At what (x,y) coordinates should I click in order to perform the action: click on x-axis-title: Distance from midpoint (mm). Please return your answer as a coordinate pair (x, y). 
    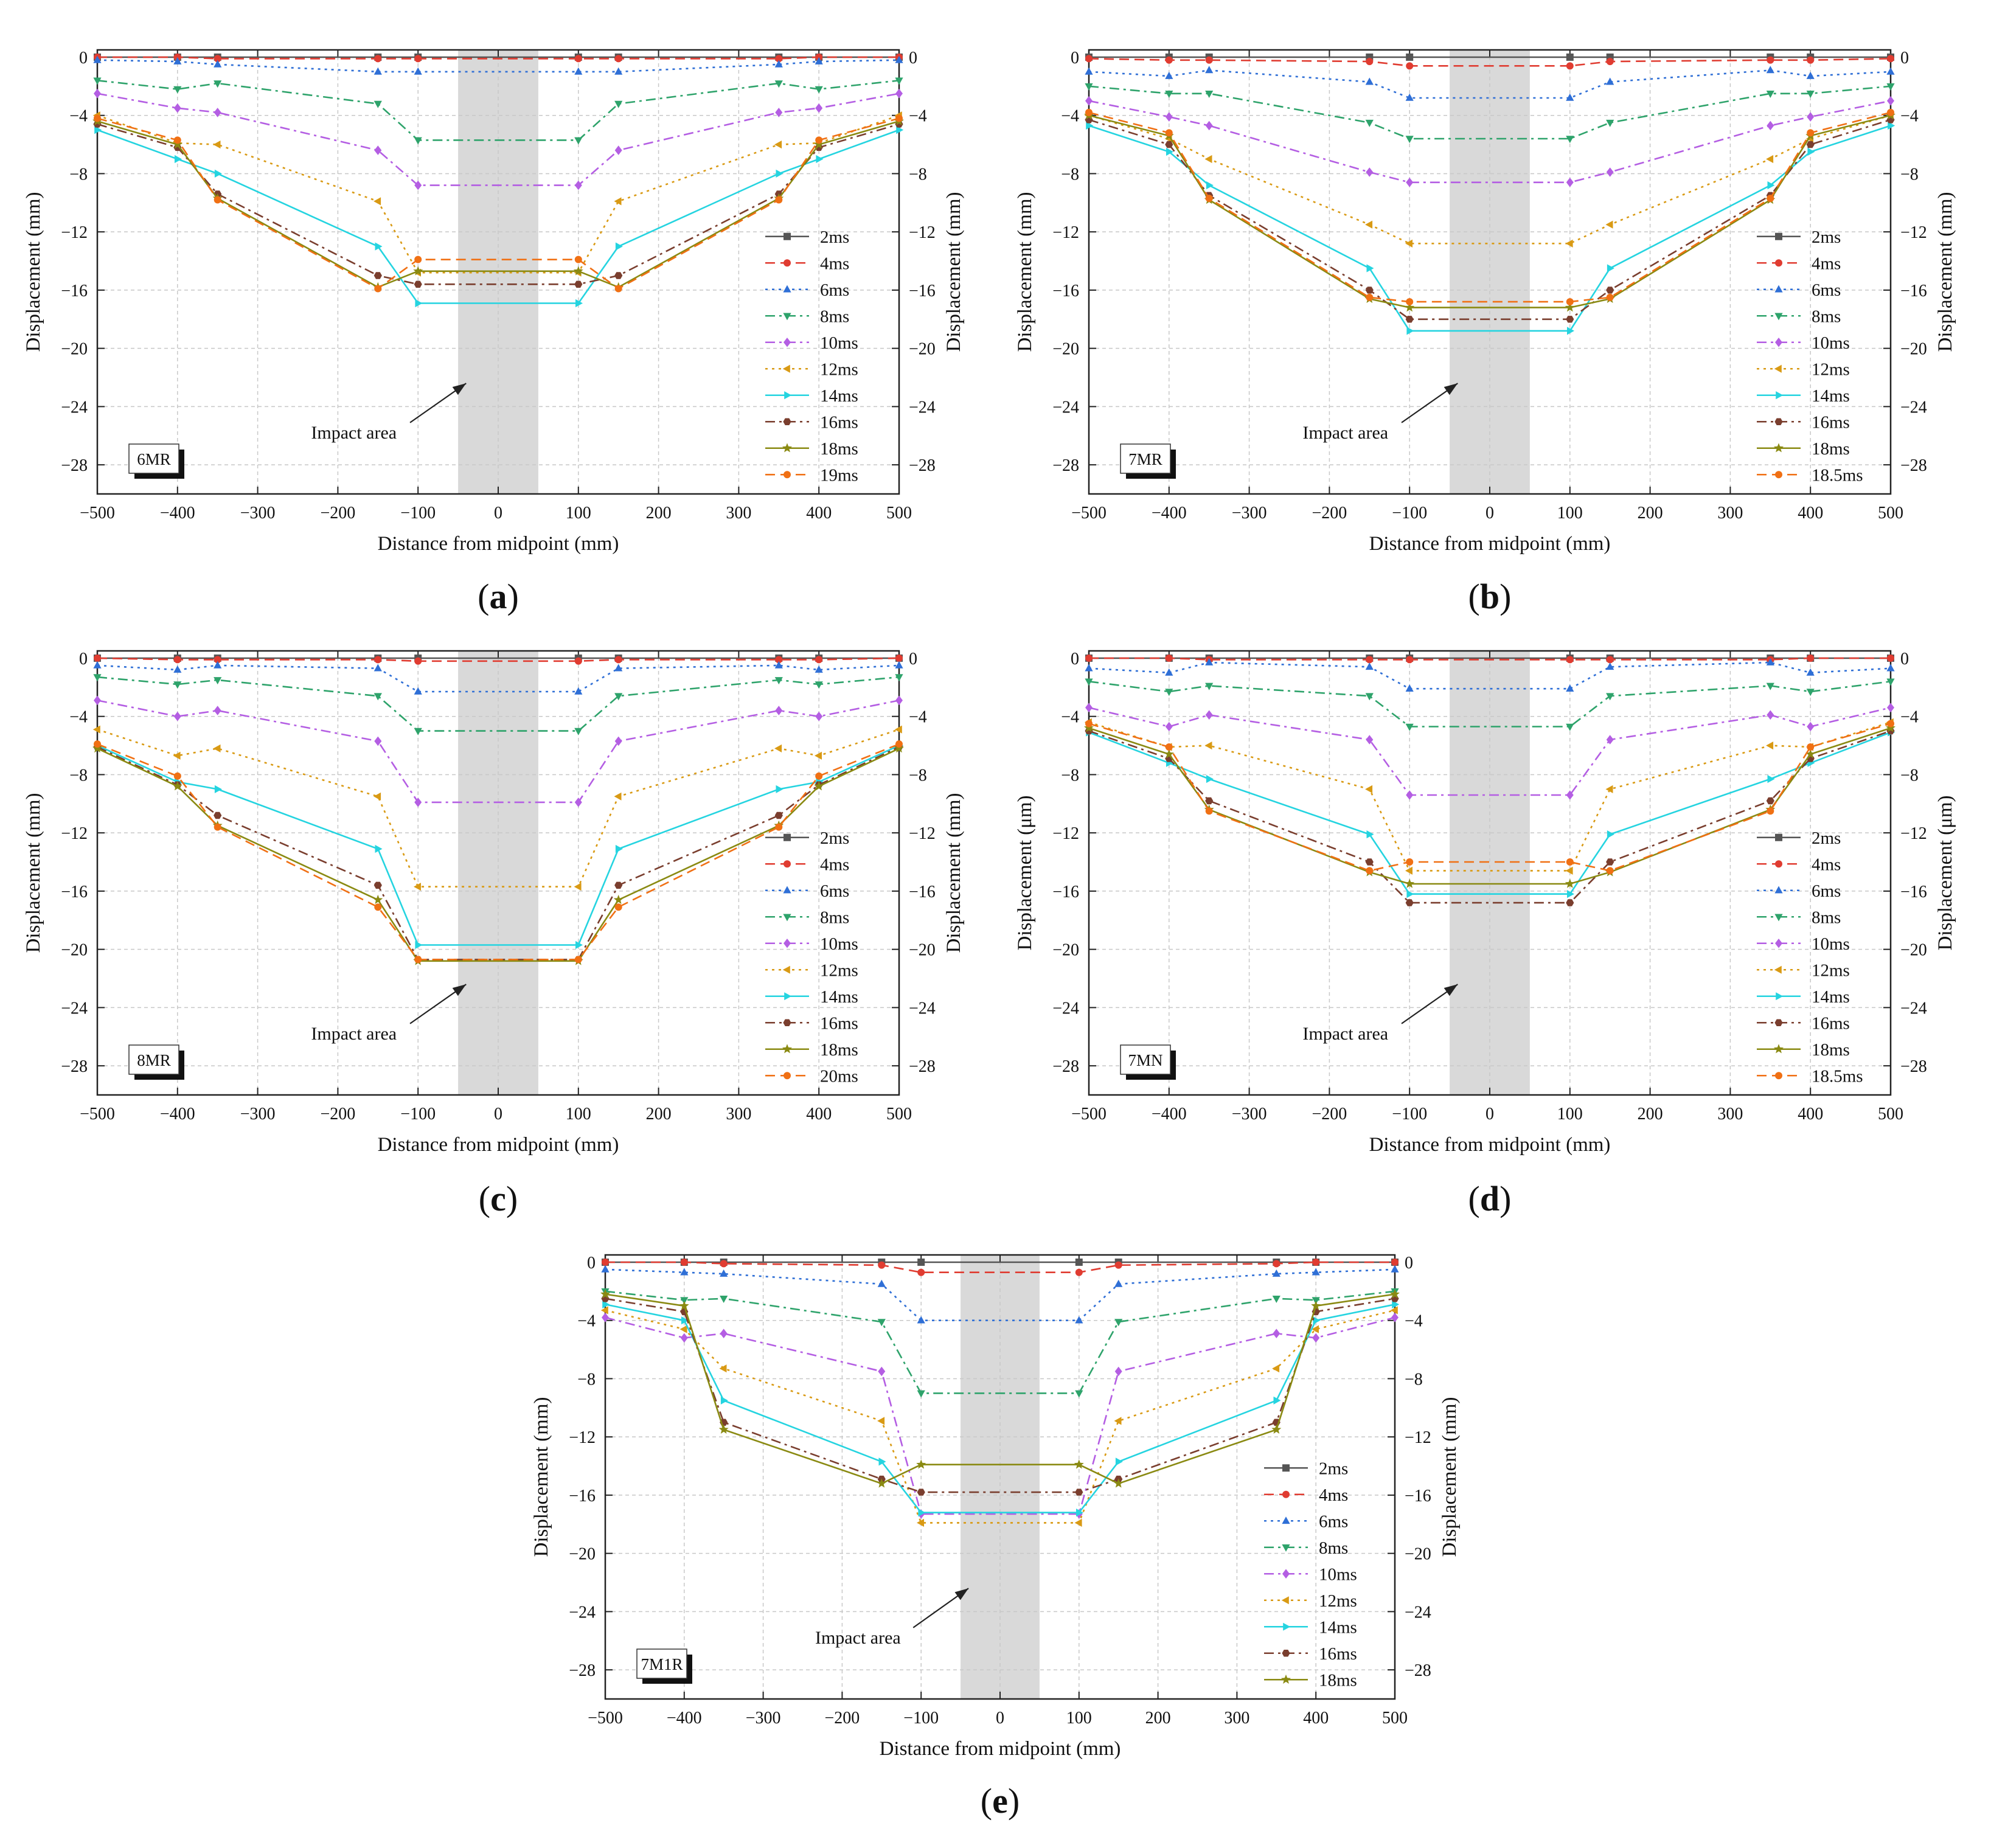
    Looking at the image, I should click on (499, 1145).